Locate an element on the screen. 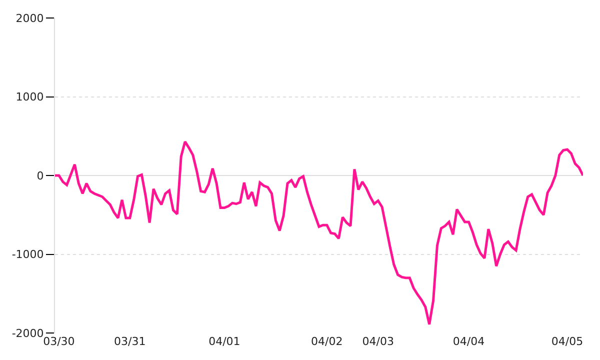 The height and width of the screenshot is (360, 600). y-tick-label: 0 is located at coordinates (40, 175).